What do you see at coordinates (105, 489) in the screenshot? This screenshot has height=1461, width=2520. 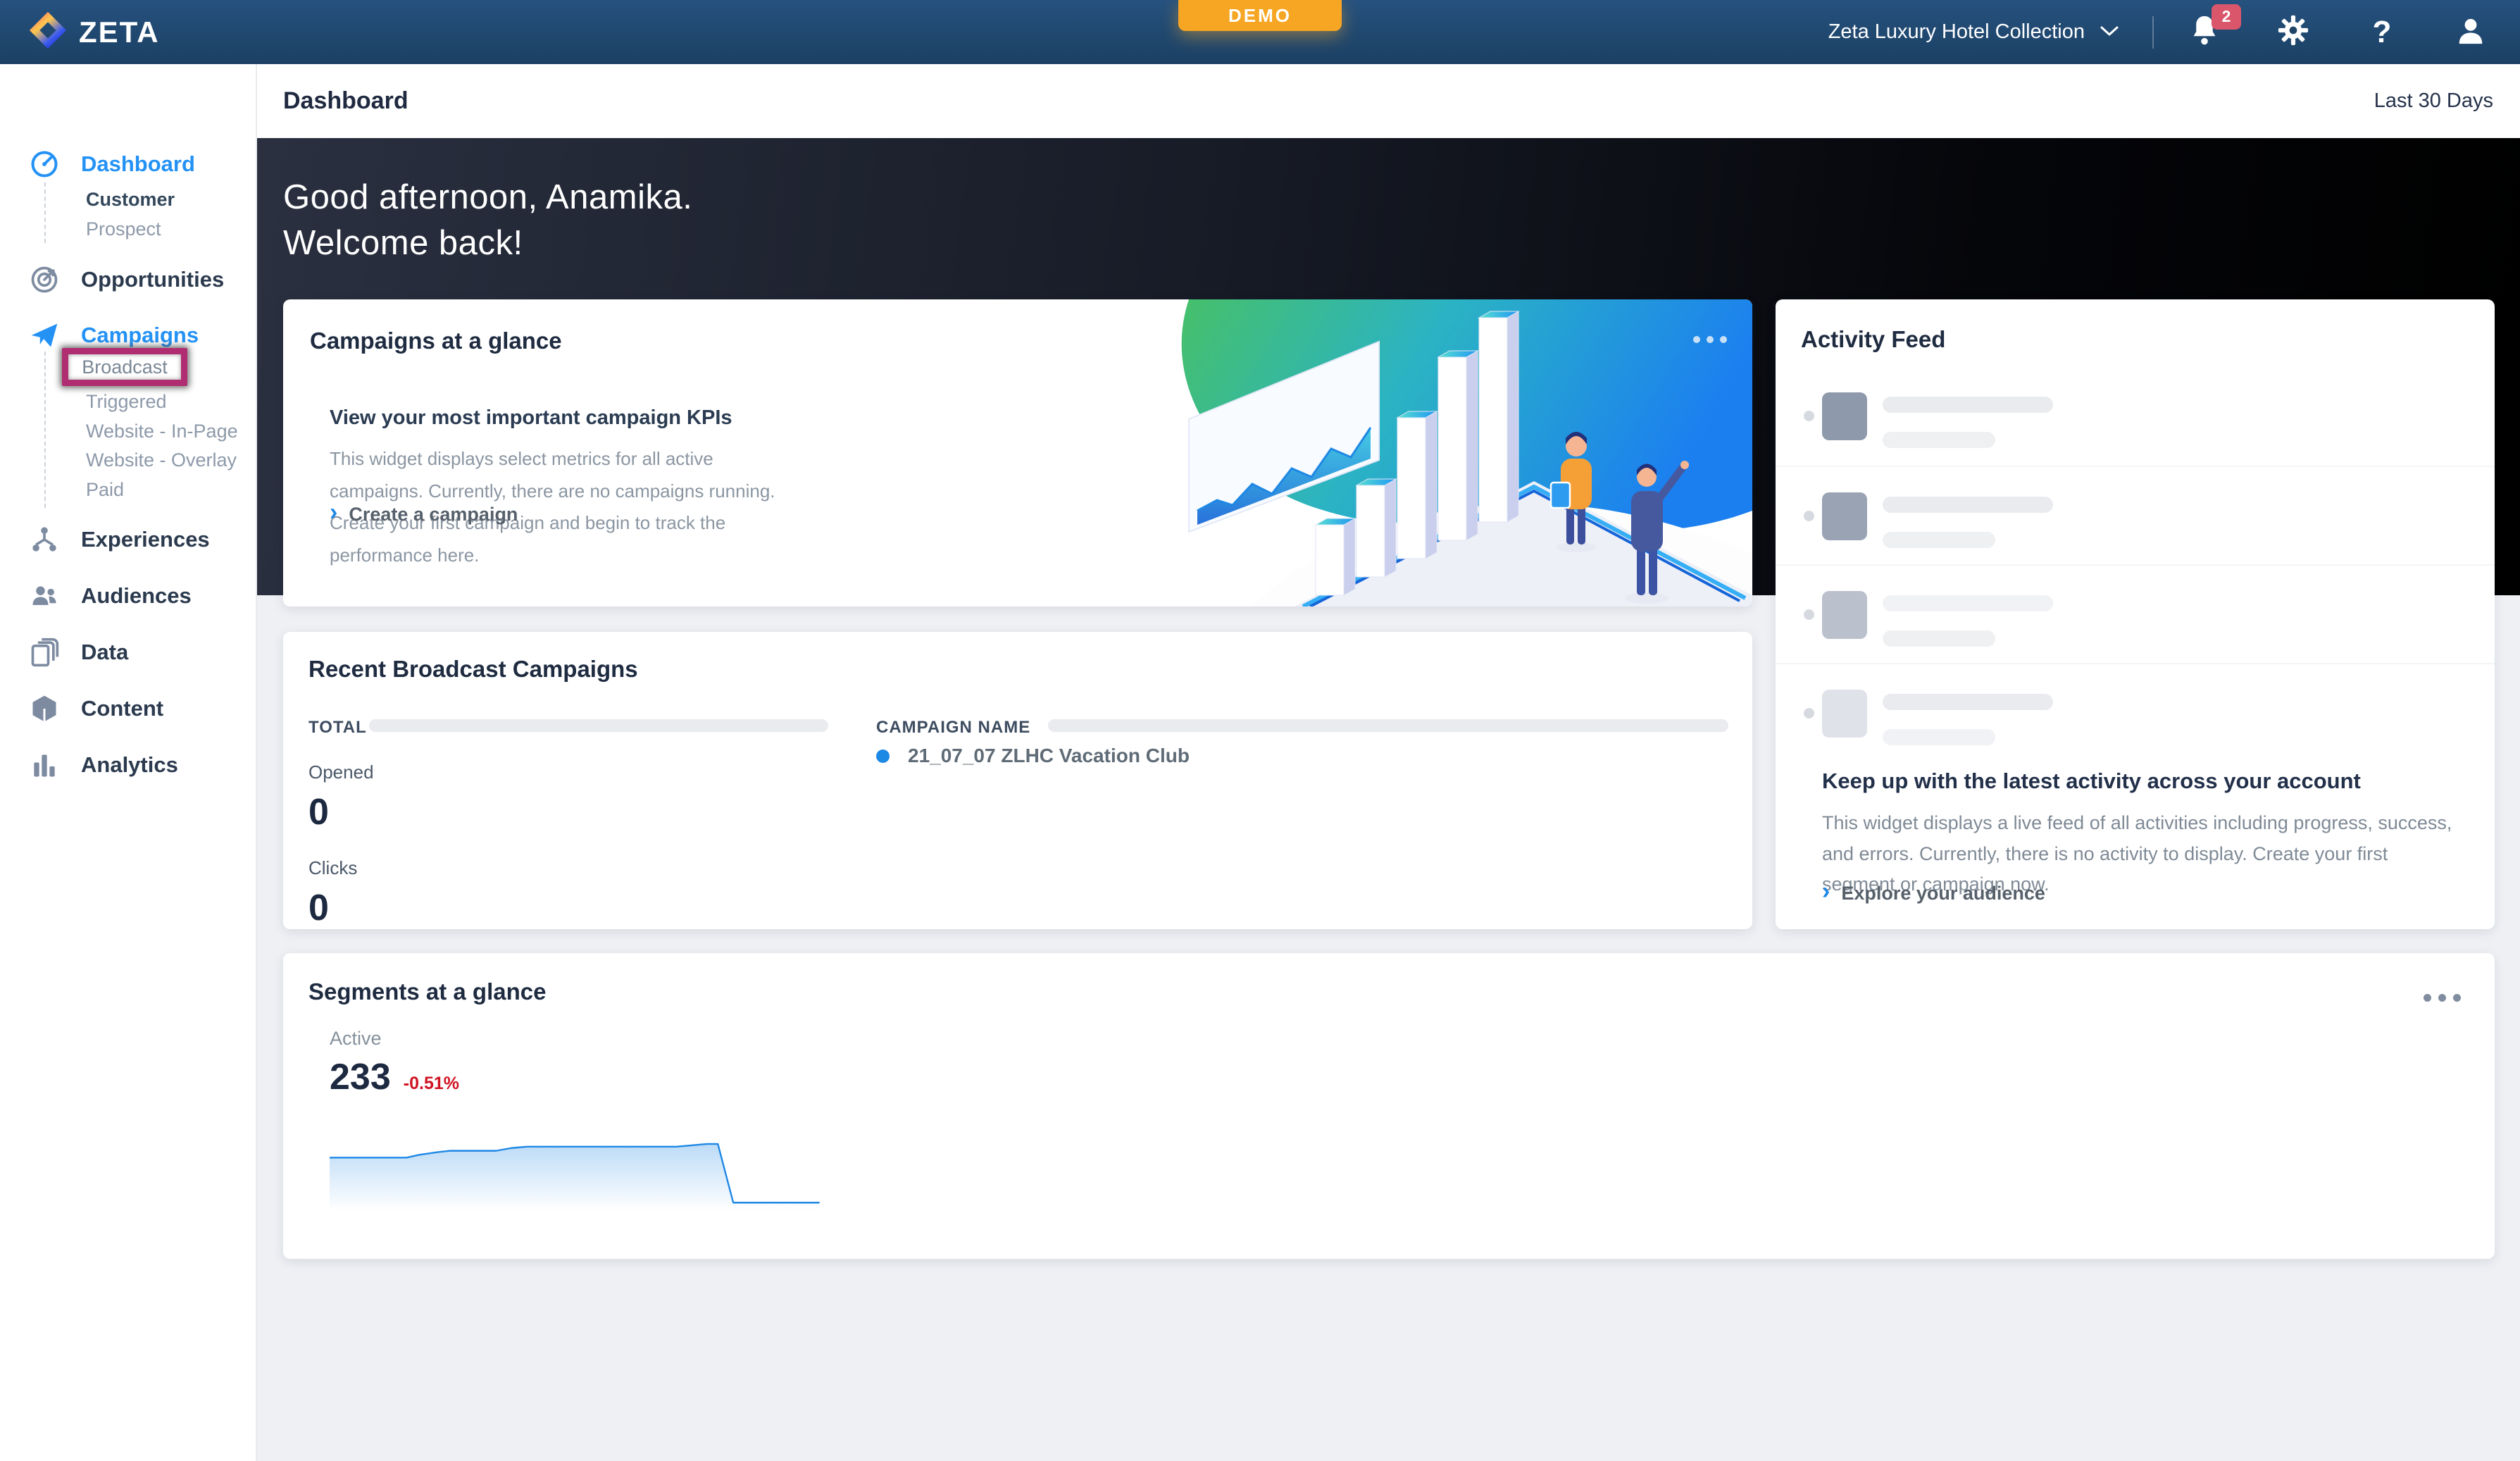 I see `sidebar-item-paid: Paid` at bounding box center [105, 489].